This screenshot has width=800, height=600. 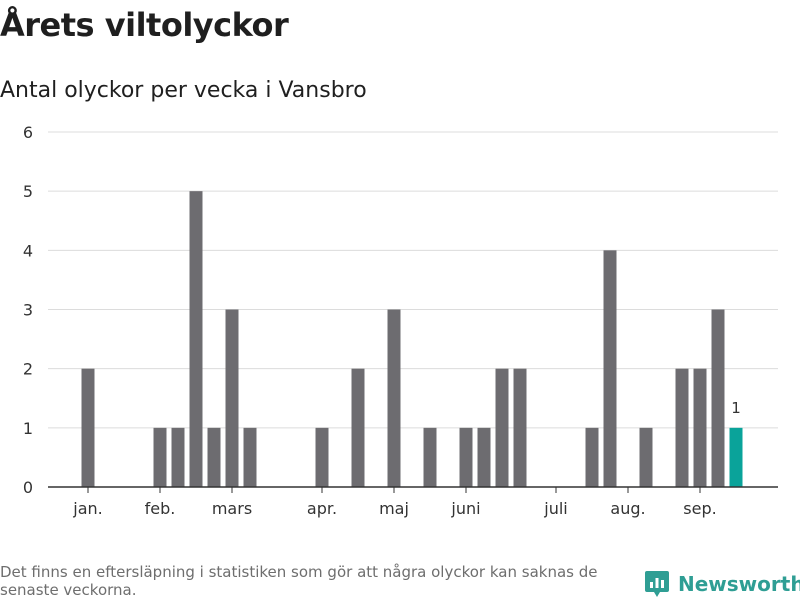 What do you see at coordinates (736, 408) in the screenshot?
I see `bar-value-label: 1` at bounding box center [736, 408].